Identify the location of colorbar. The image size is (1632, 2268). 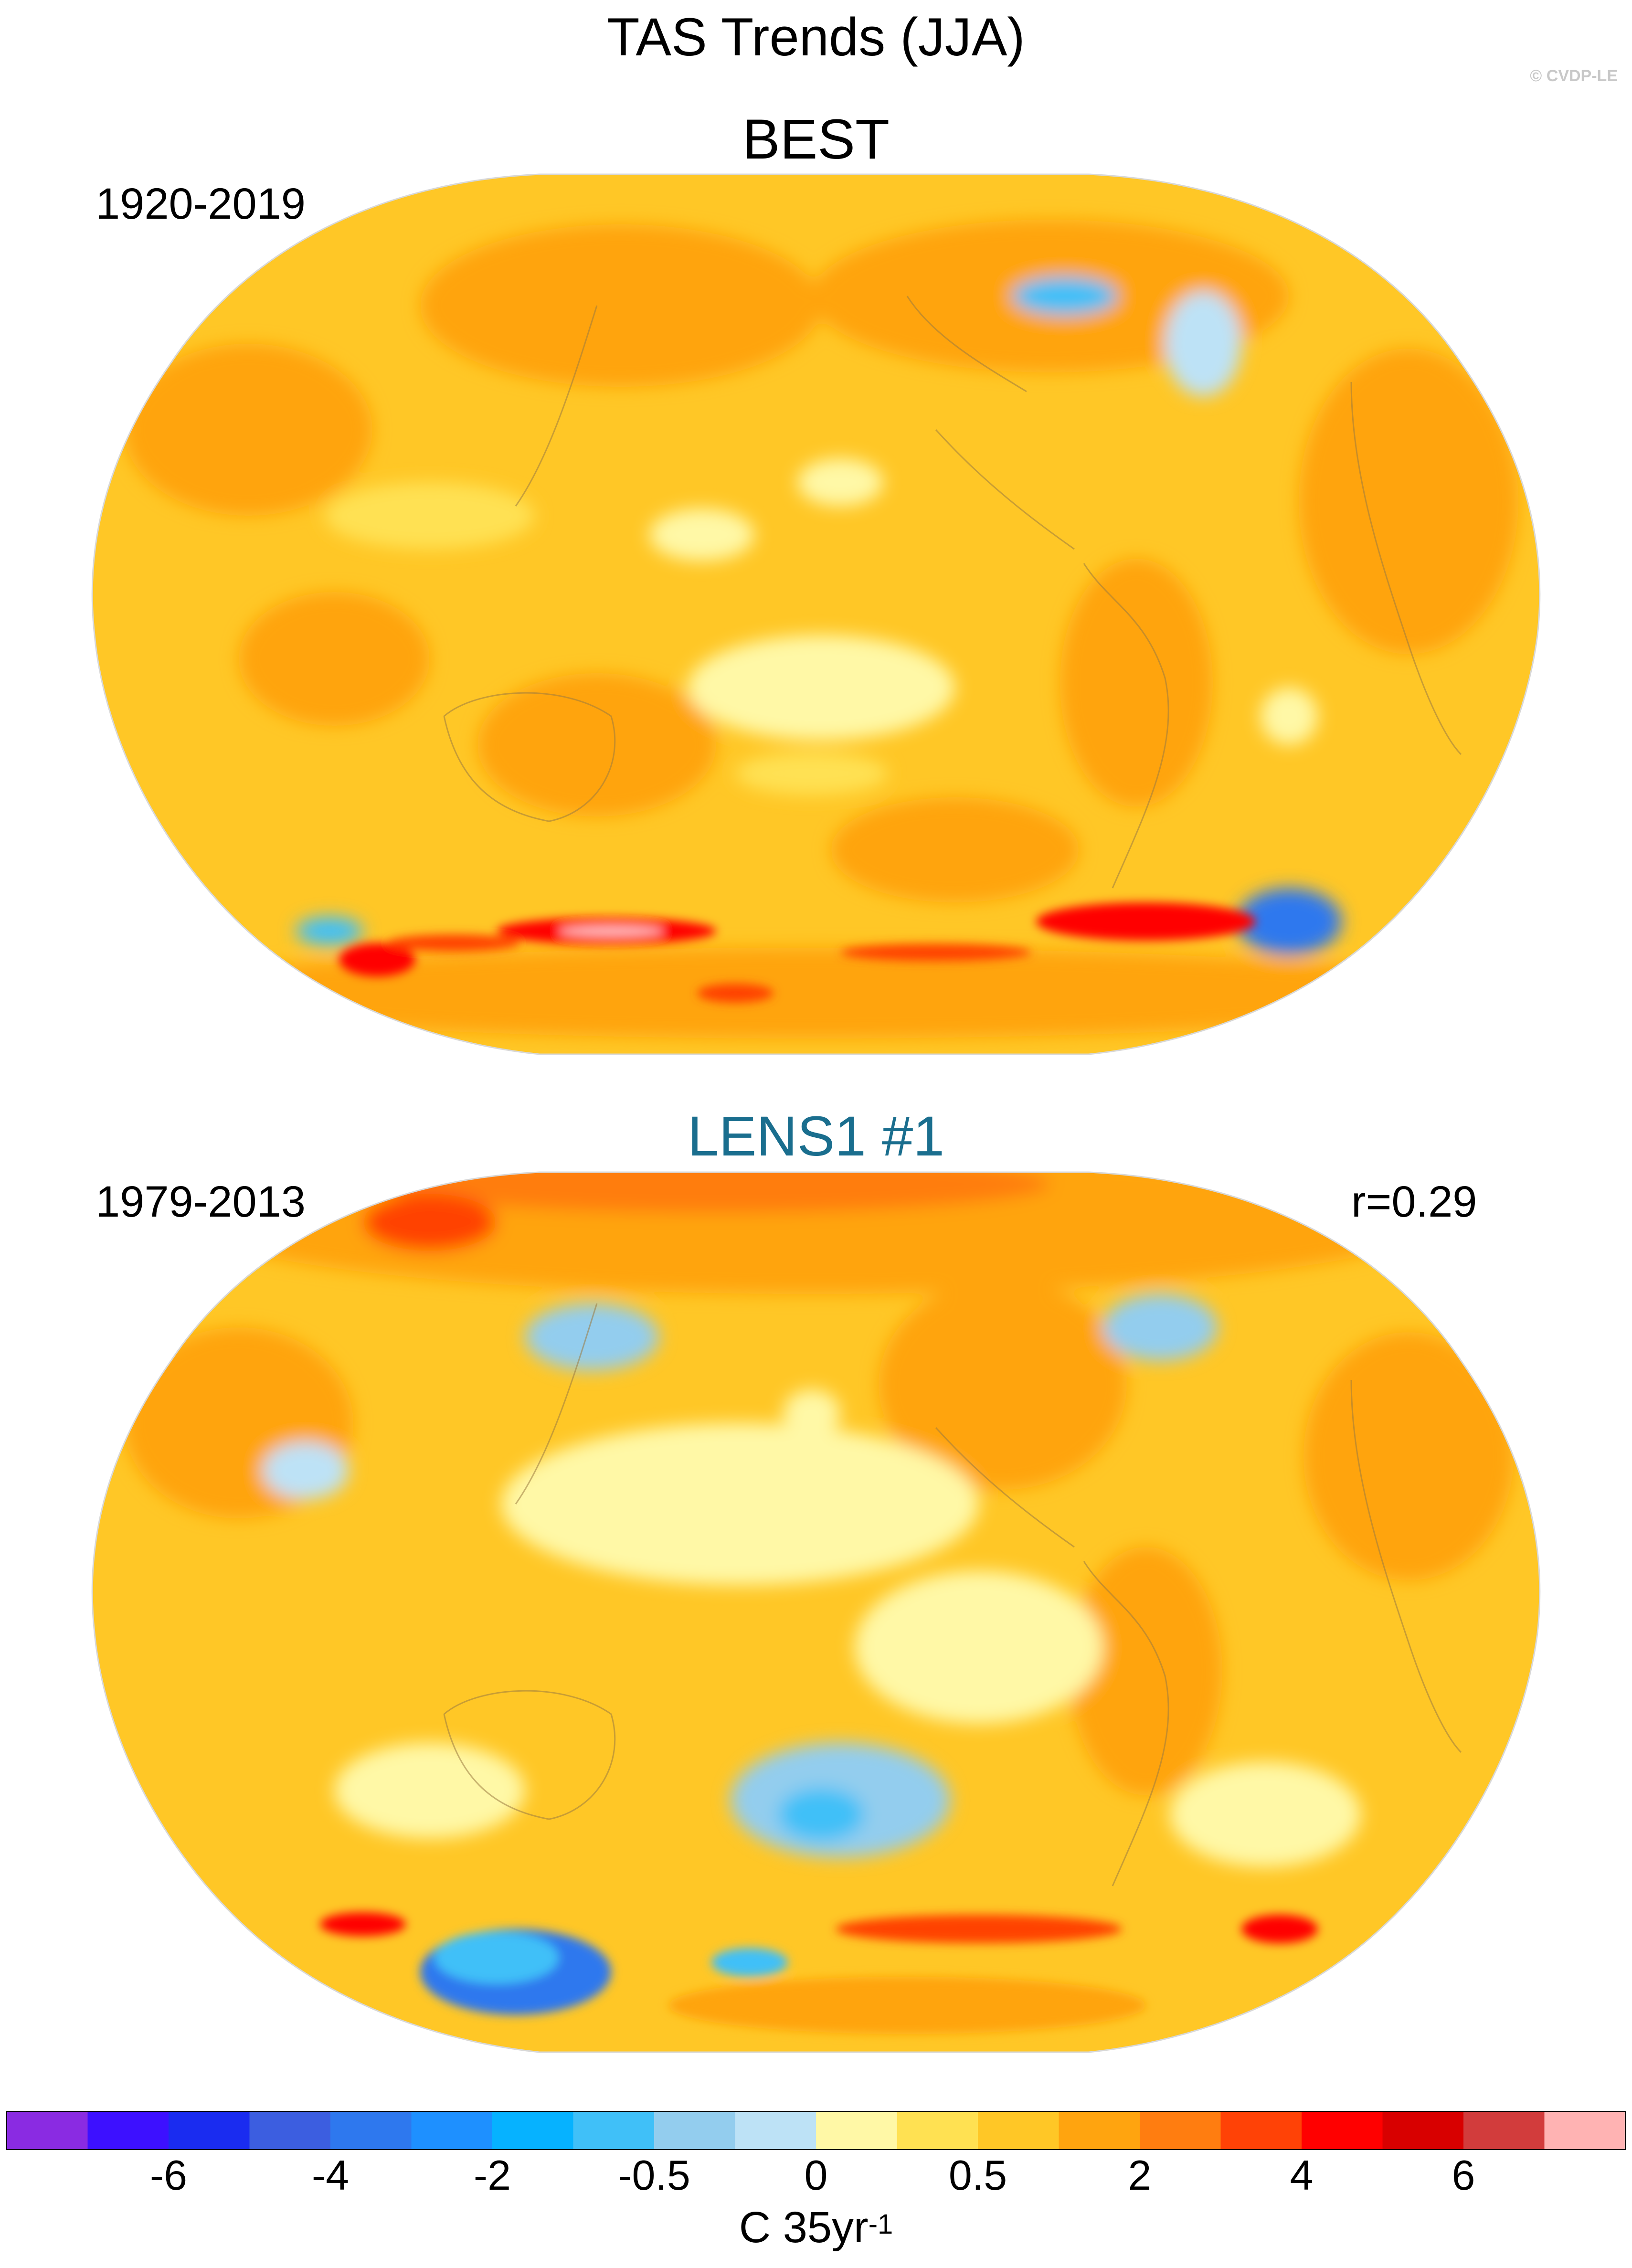
(816, 2130).